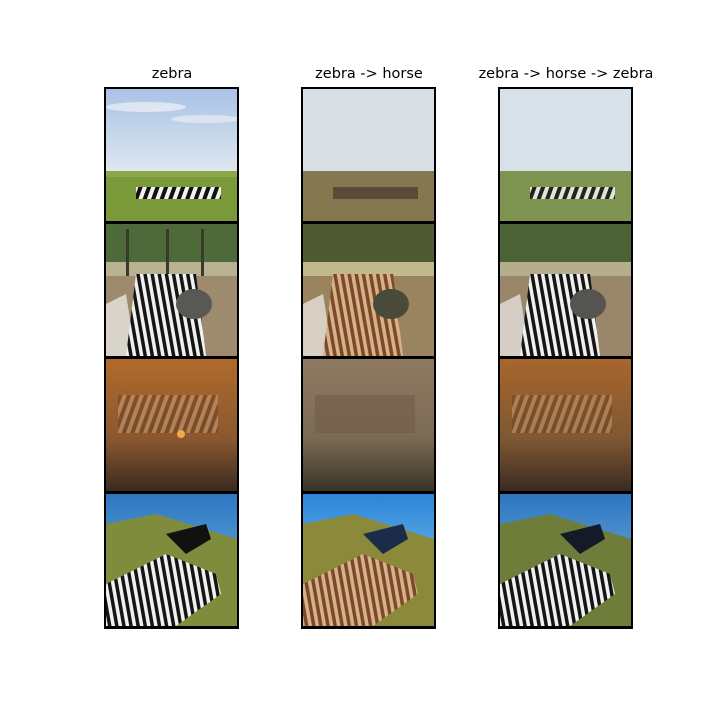 The width and height of the screenshot is (720, 720). Describe the element at coordinates (566, 74) in the screenshot. I see `column-title-reconstructed: zebra -> horse -> zebra` at that location.